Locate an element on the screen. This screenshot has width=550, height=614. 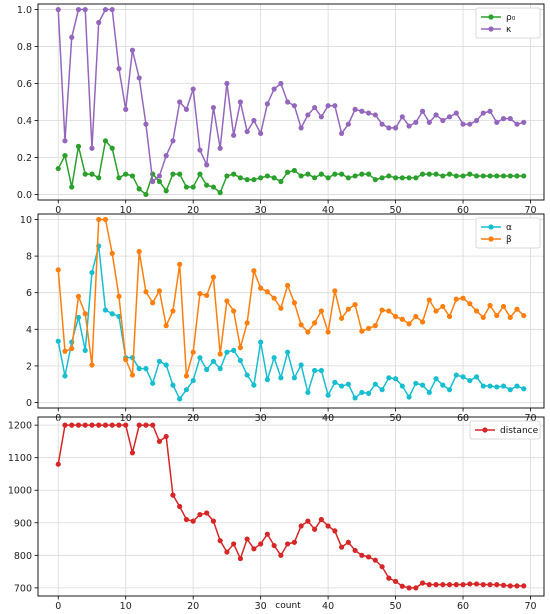
legend-marker is located at coordinates (491, 239).